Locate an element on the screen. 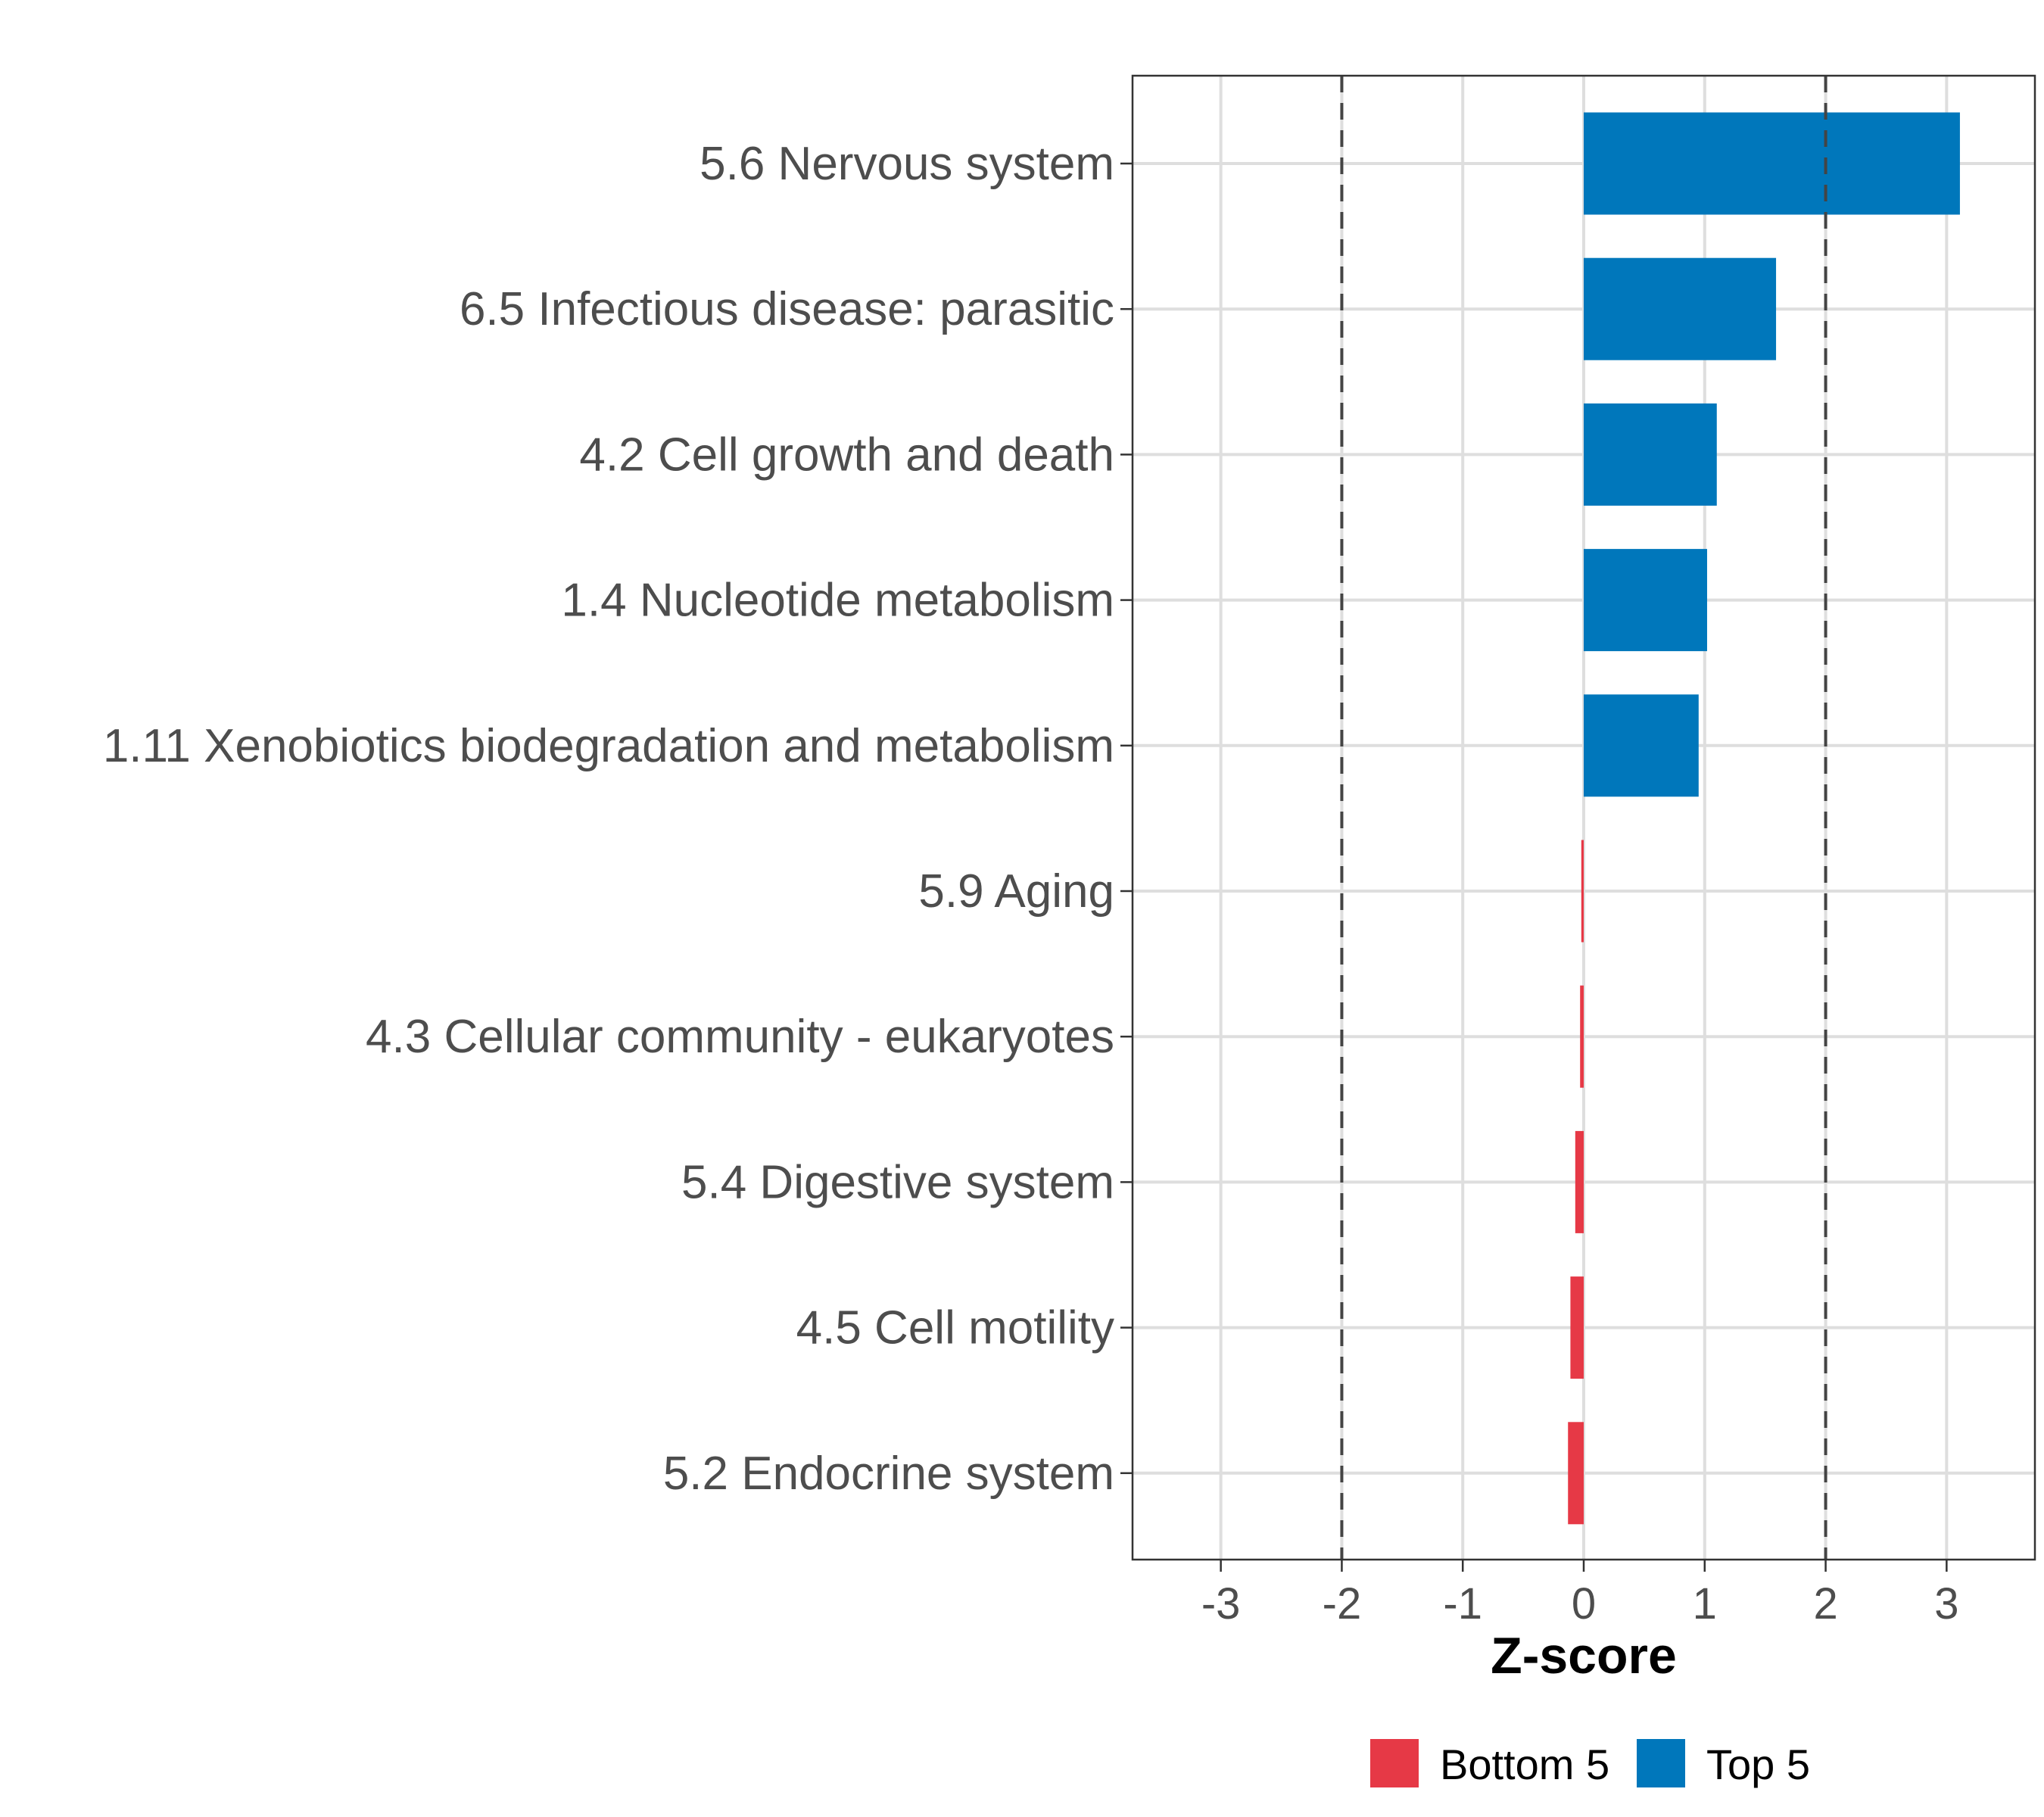 The image size is (2044, 1817). legend-swatch-bottom5 is located at coordinates (1394, 1763).